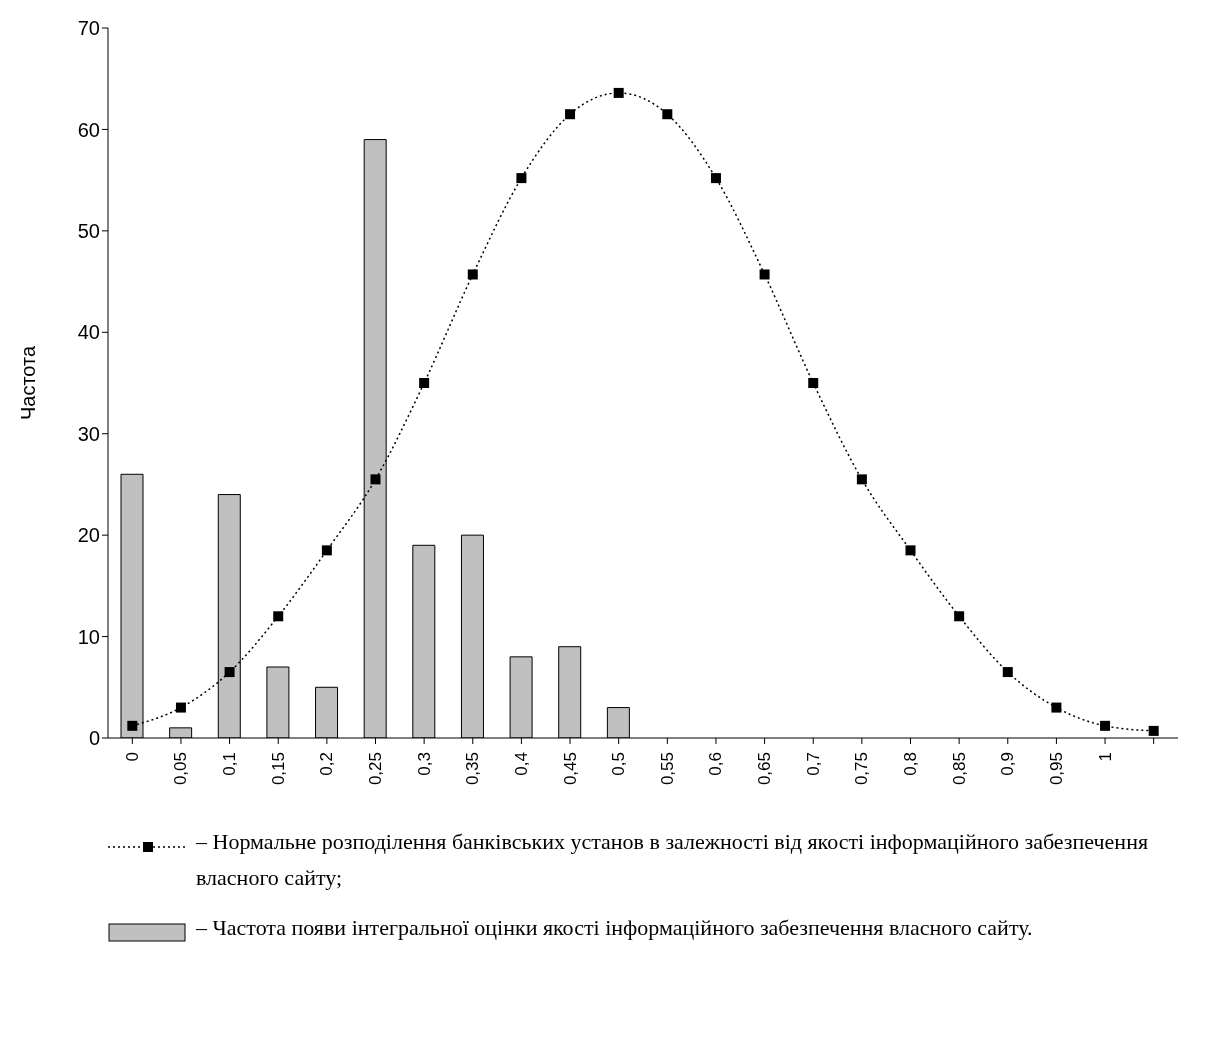 The image size is (1216, 1063). I want to click on y-tick-label: 30, so click(88, 433).